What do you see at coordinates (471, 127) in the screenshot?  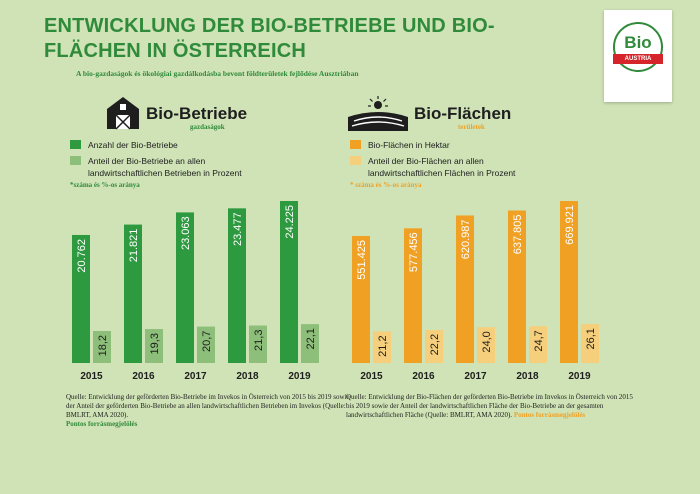 I see `panel-subheading-right: területek` at bounding box center [471, 127].